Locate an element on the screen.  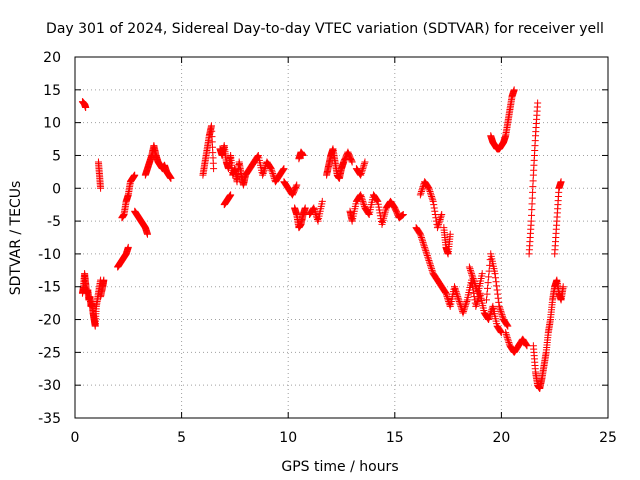
x-tick-label: 15 is located at coordinates (395, 438).